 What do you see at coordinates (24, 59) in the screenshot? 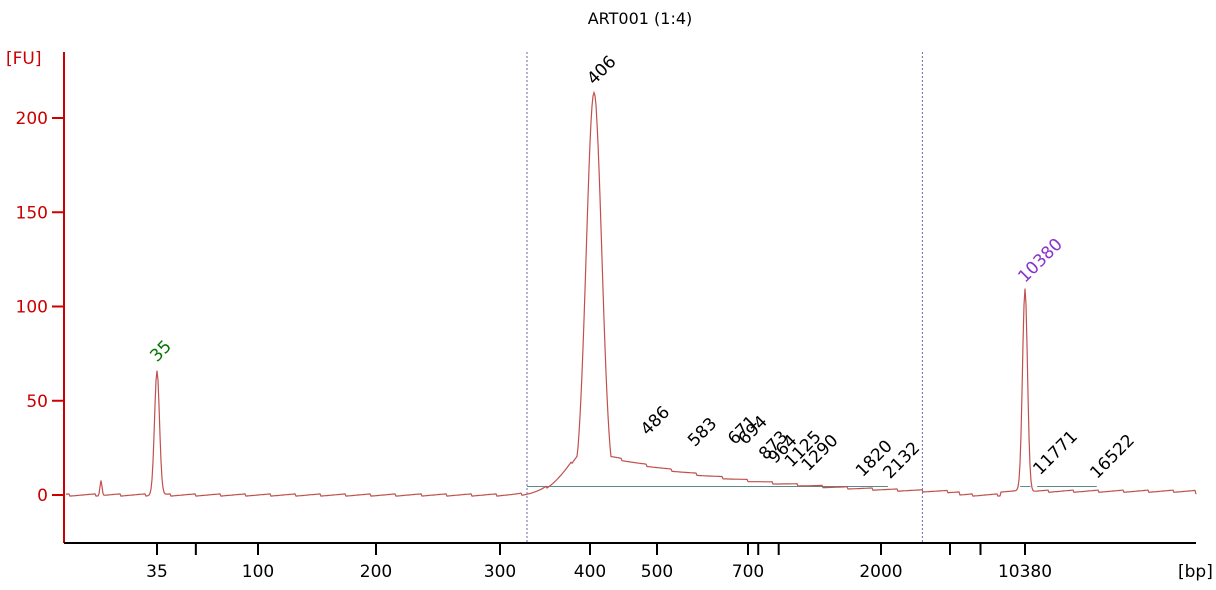
I see `y-axis-label: [FU]` at bounding box center [24, 59].